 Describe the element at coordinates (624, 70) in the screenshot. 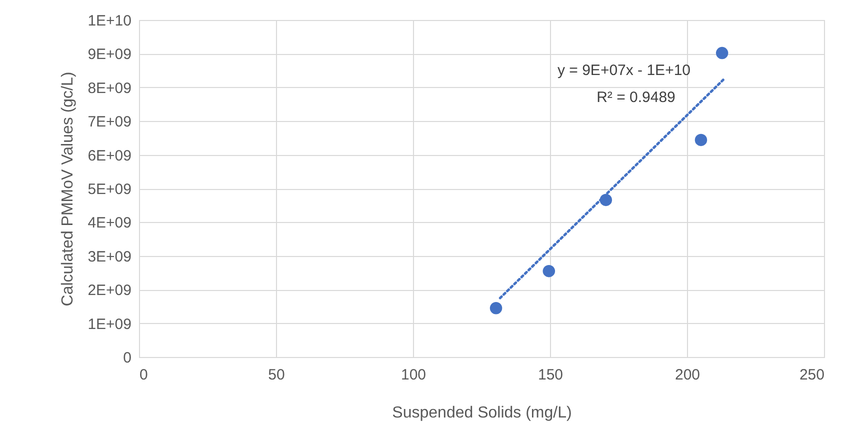

I see `annotation: y = 9E+07x - 1E+10` at that location.